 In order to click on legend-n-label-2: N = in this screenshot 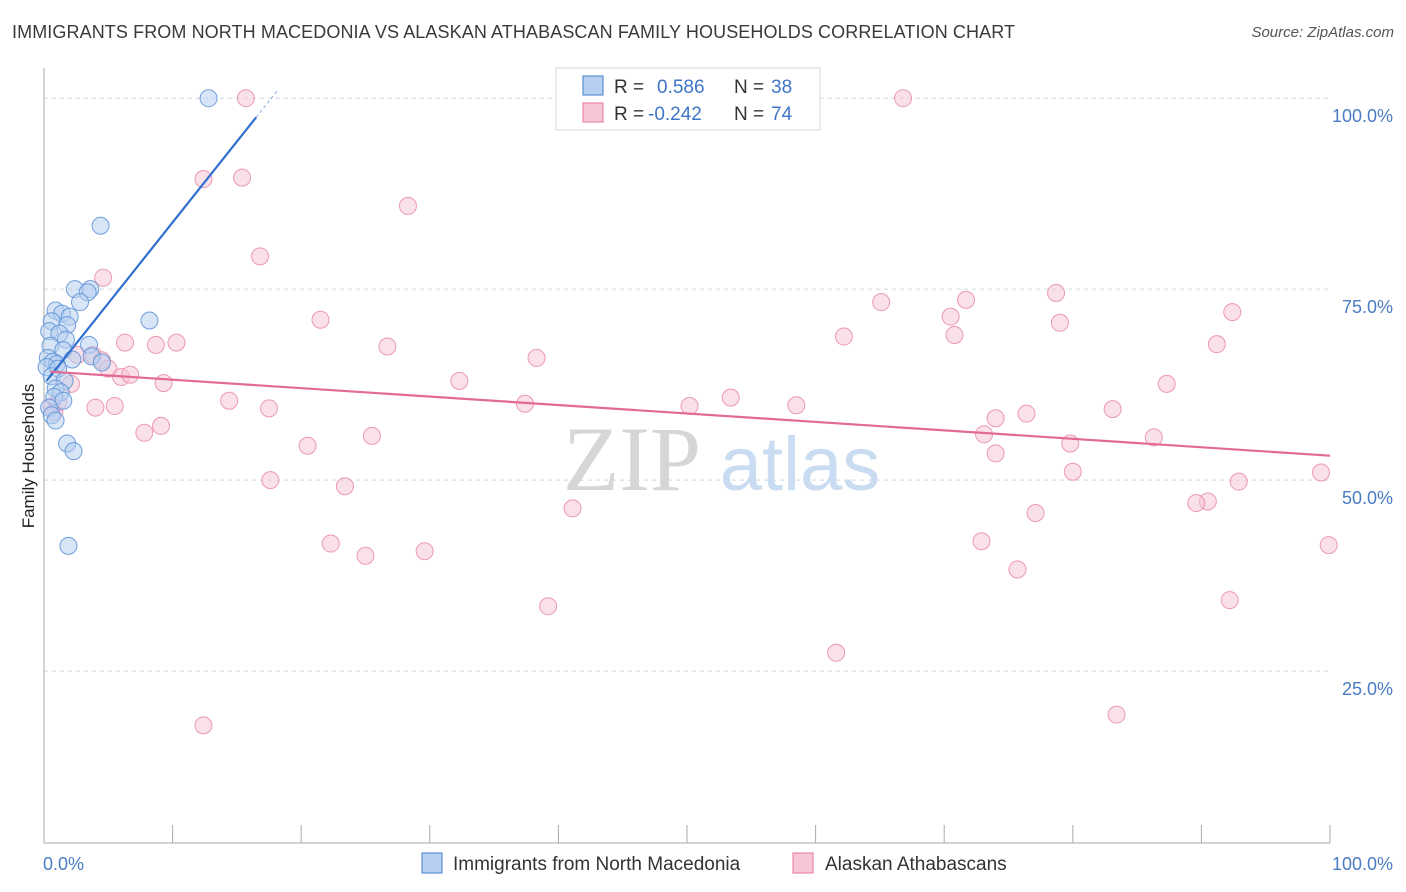, I will do `click(749, 114)`.